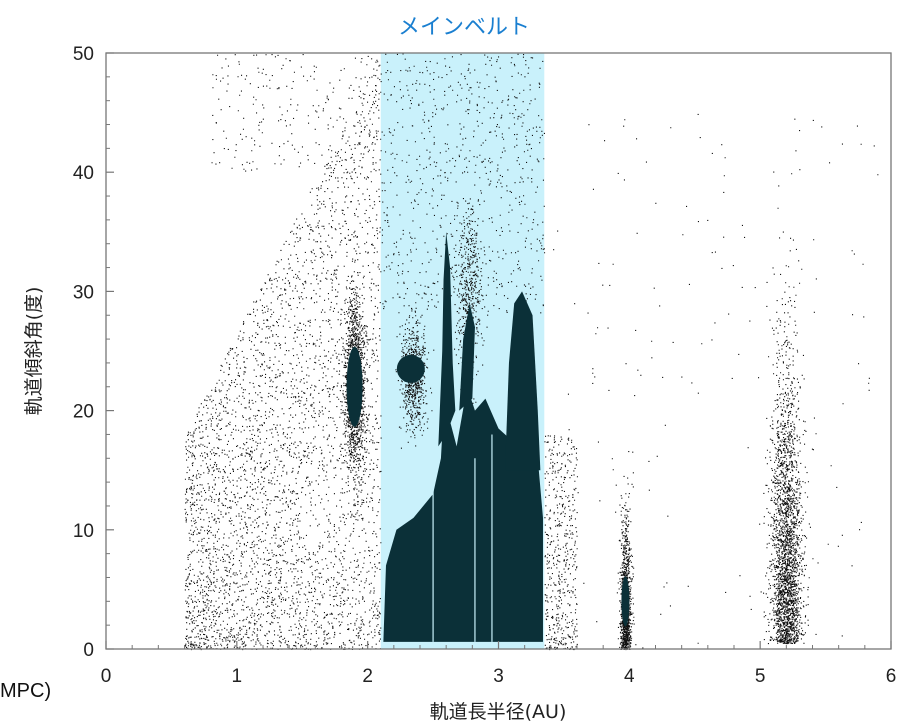 The image size is (905, 728). What do you see at coordinates (629, 676) in the screenshot?
I see `x-tick-label: 4` at bounding box center [629, 676].